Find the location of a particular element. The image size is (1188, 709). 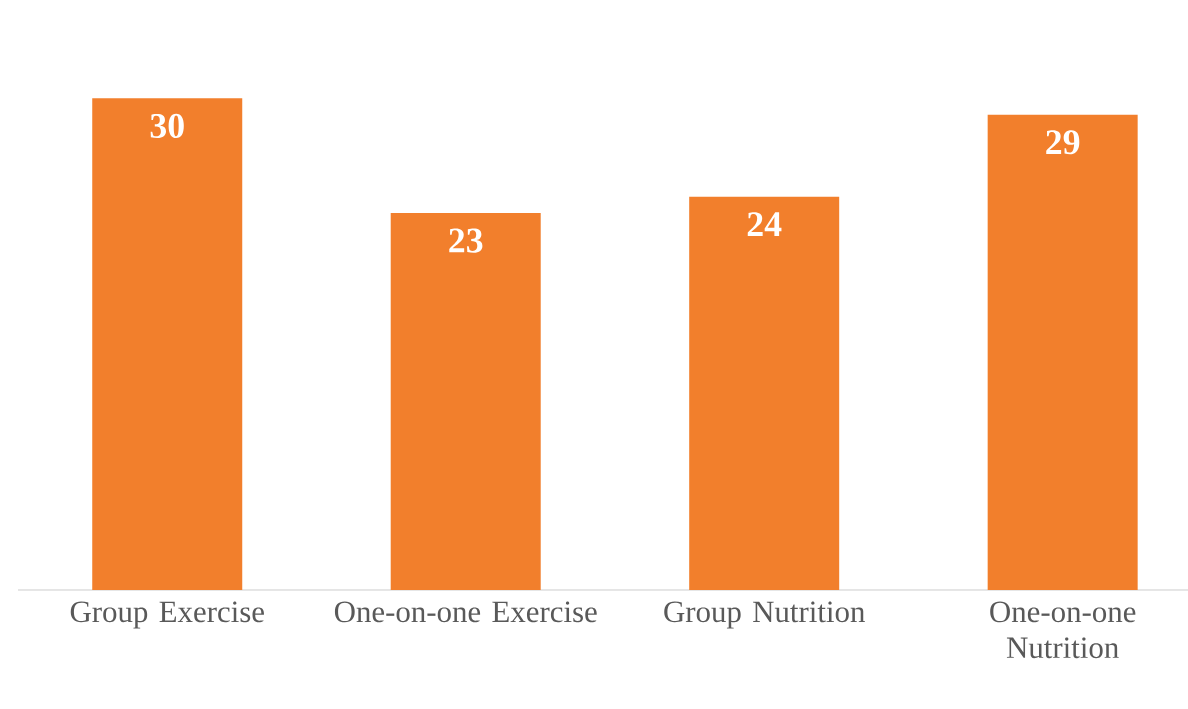

data-label: 29 is located at coordinates (1063, 142).